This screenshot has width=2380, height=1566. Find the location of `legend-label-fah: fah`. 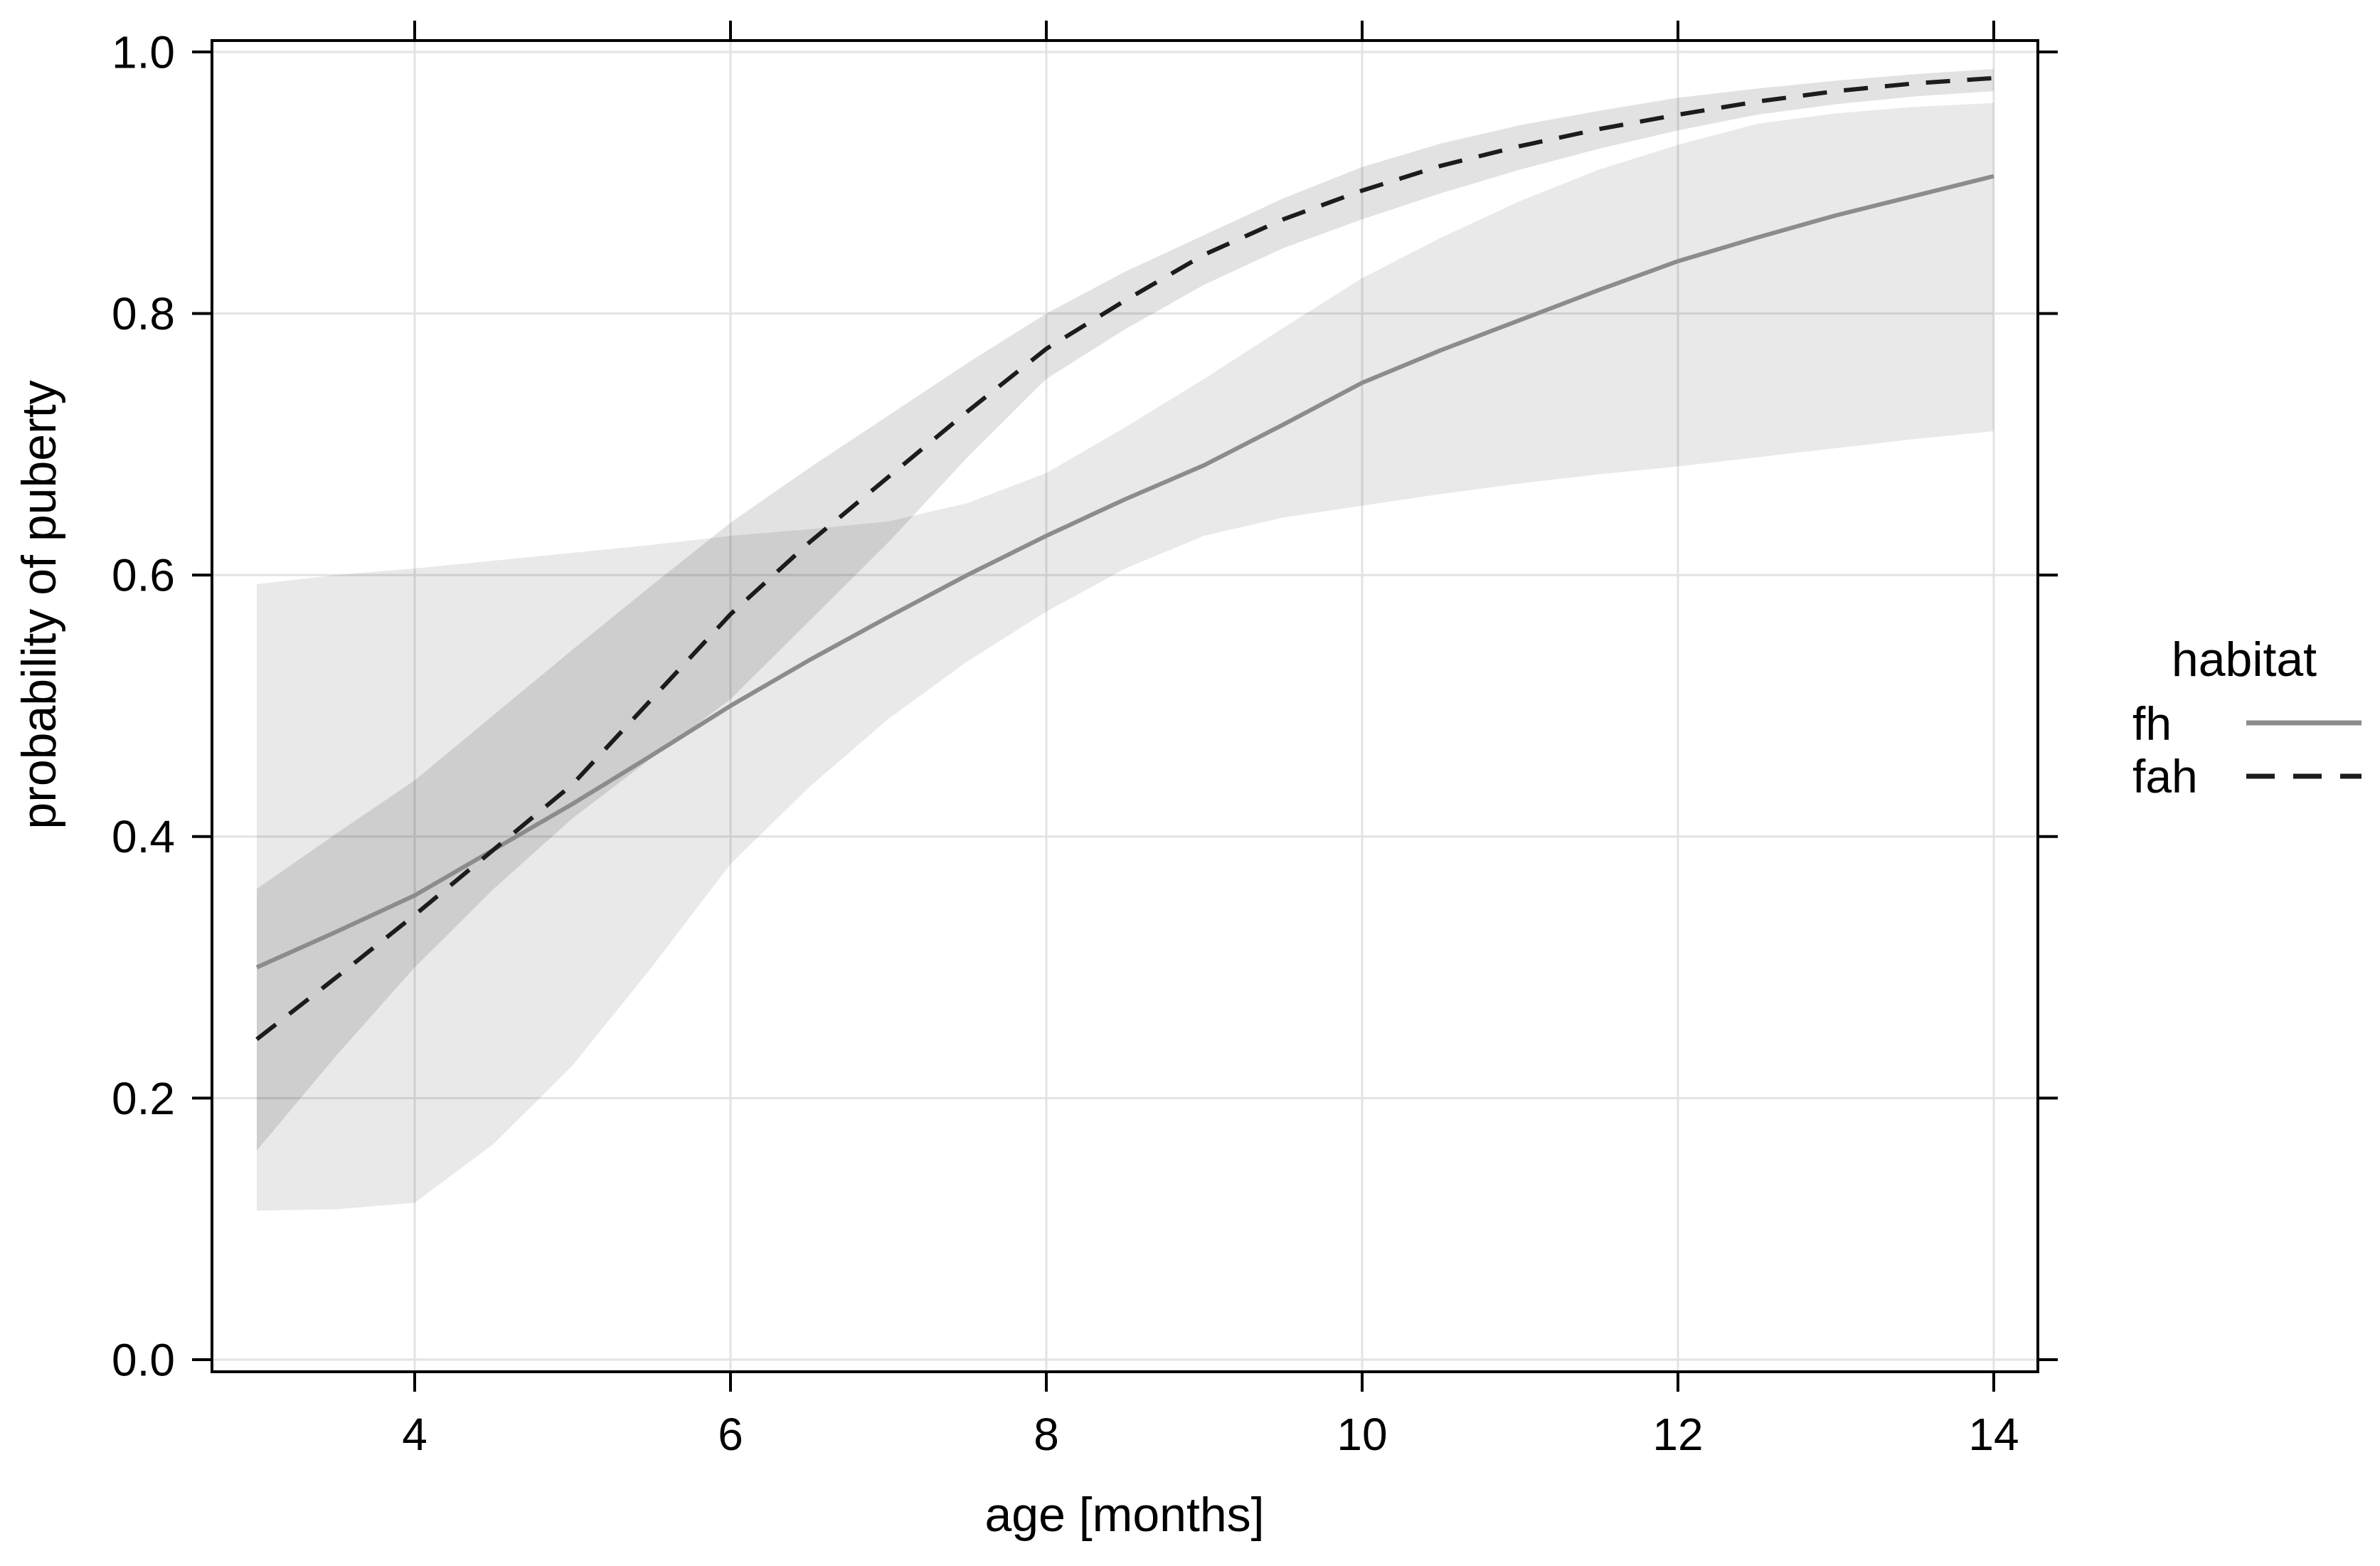

legend-label-fah: fah is located at coordinates (2165, 776).